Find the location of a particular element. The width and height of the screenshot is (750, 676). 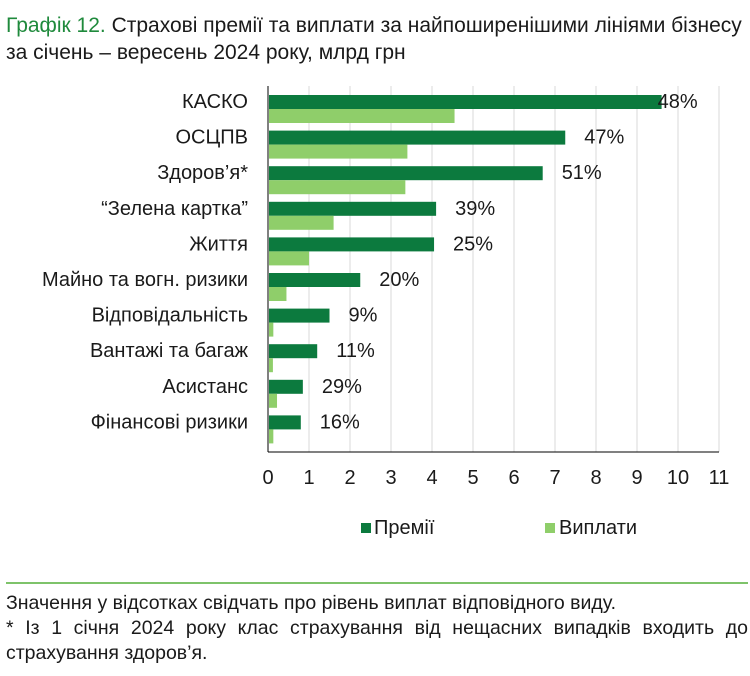

x-tick-label: 8 is located at coordinates (595, 478).